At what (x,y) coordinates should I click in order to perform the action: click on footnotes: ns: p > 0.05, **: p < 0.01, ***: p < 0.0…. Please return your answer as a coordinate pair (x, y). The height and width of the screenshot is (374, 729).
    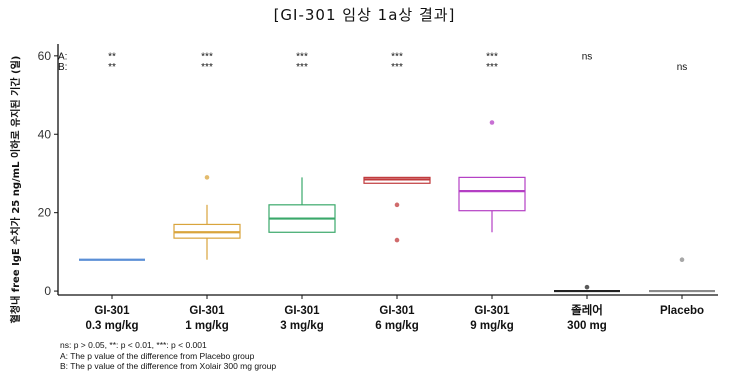
    Looking at the image, I should click on (168, 356).